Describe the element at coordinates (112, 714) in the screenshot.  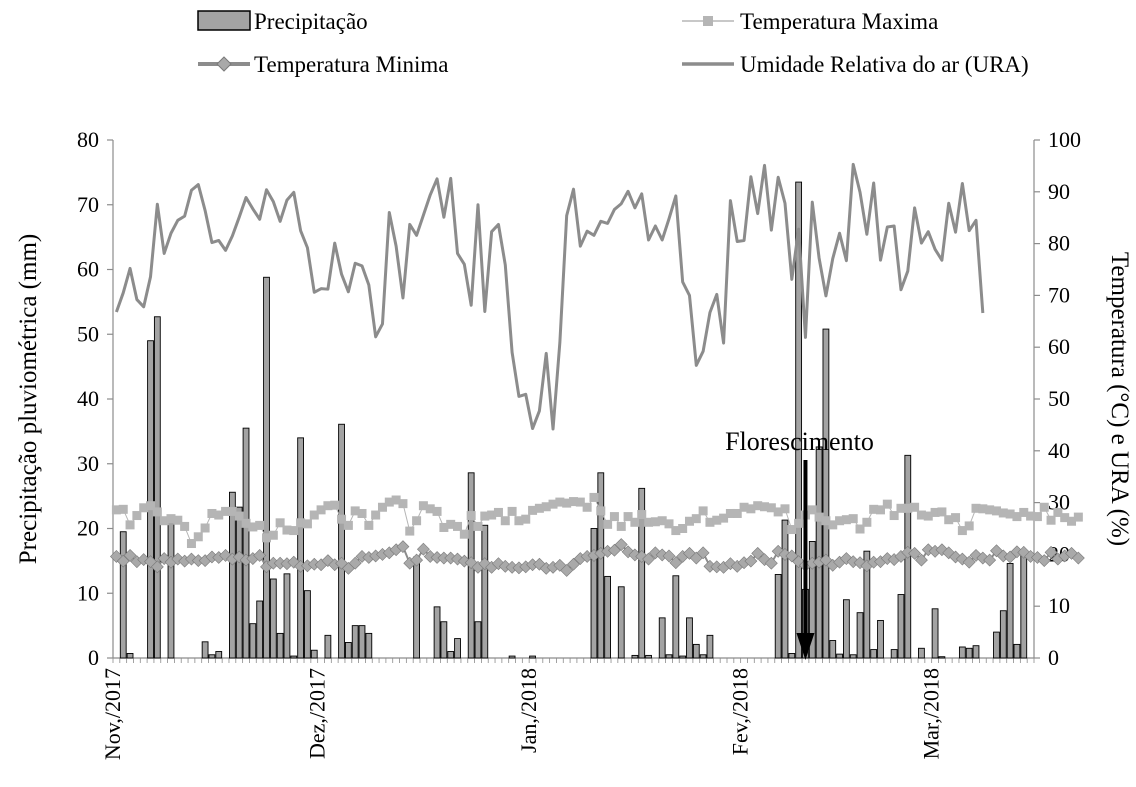
I see `month-label: Nov,/2017` at that location.